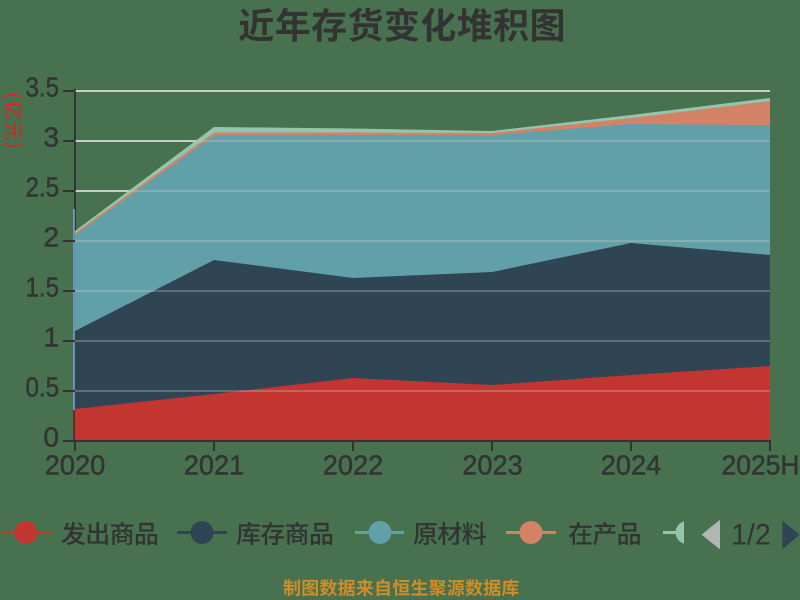  I want to click on svg-text: 1.5, so click(43, 287).